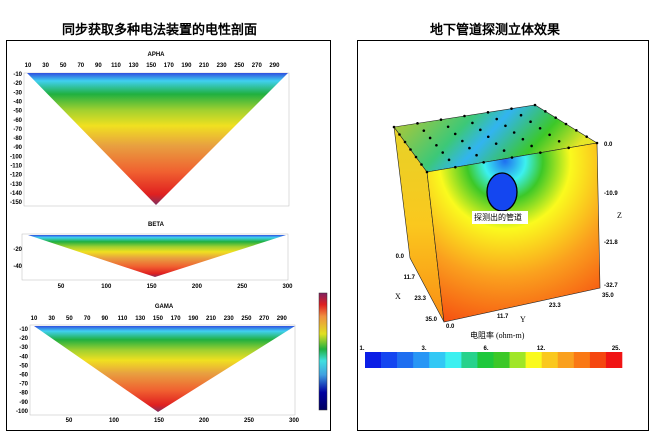  What do you see at coordinates (497, 335) in the screenshot?
I see `colorbar-title: 电阻率 (ohm-m)` at bounding box center [497, 335].